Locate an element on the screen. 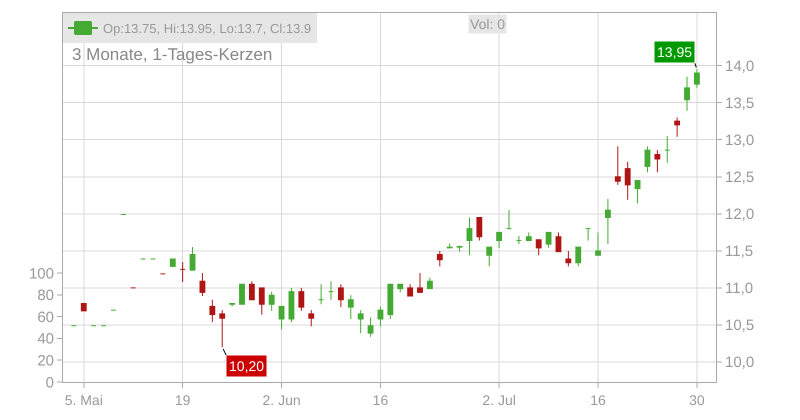 This screenshot has width=800, height=420. x-tick-label: 2. Jul is located at coordinates (499, 400).